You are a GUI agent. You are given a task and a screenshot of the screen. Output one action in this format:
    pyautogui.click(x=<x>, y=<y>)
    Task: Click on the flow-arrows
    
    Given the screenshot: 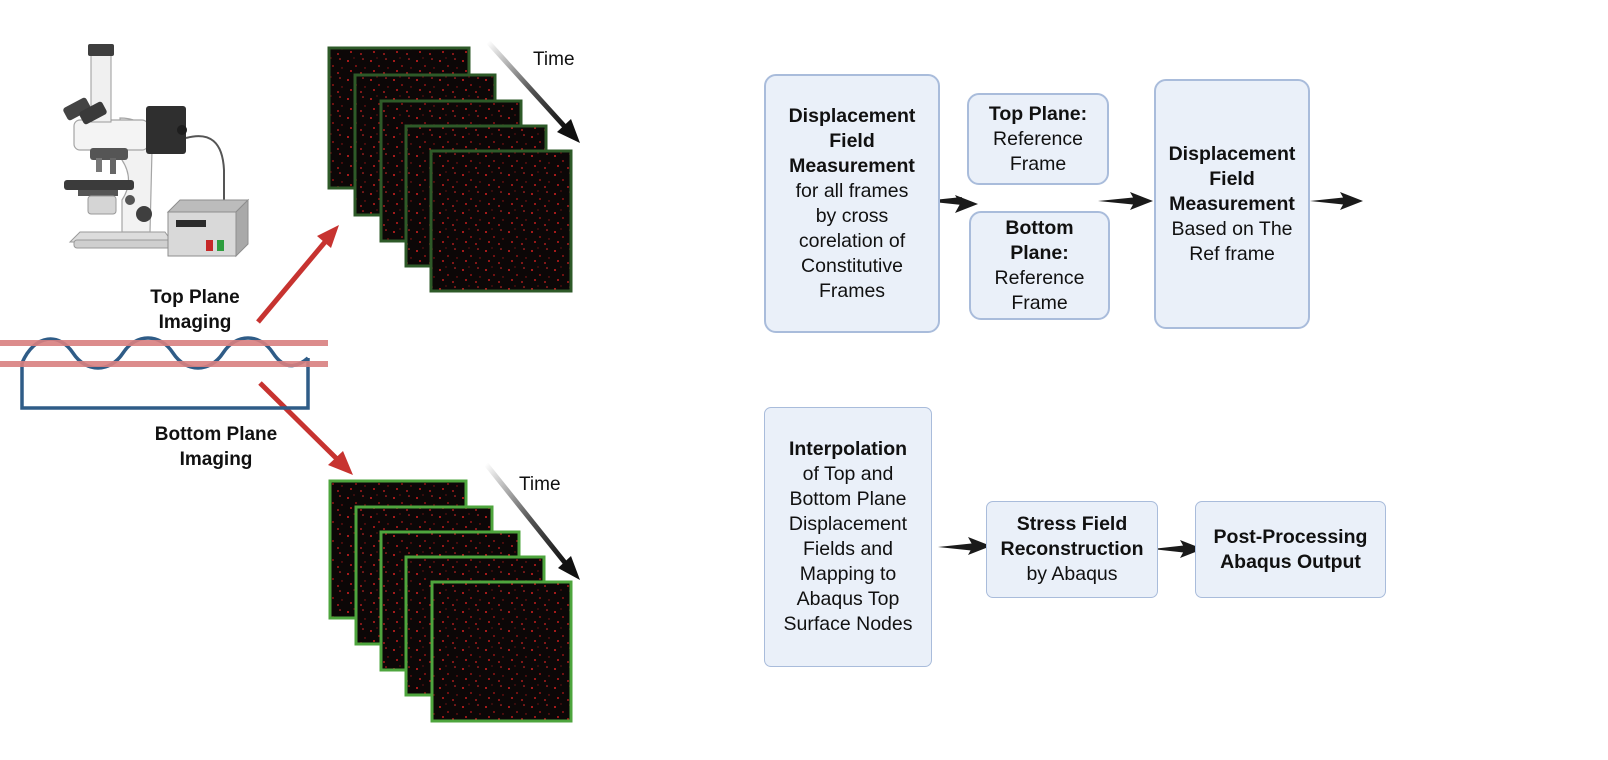 What is the action you would take?
    pyautogui.click(x=1143, y=375)
    